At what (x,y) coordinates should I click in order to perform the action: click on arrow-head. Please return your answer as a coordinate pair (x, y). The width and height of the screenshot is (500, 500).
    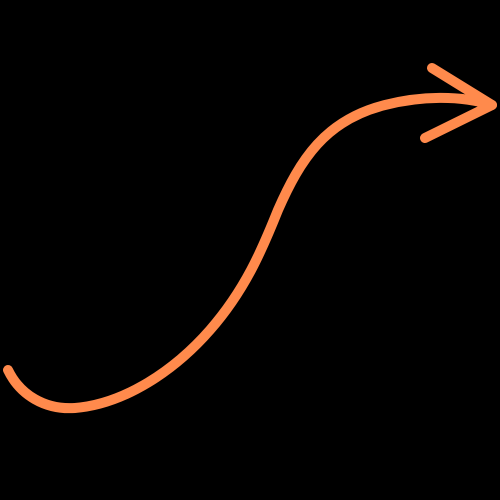
    Looking at the image, I should click on (458, 103).